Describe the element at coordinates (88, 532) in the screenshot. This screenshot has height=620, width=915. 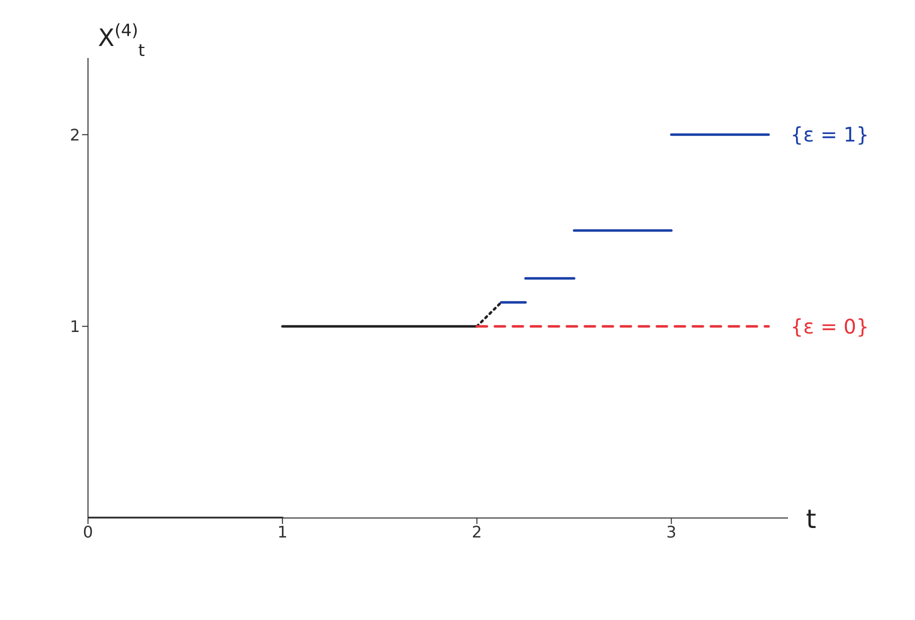
I see `x-tick-label: 0` at that location.